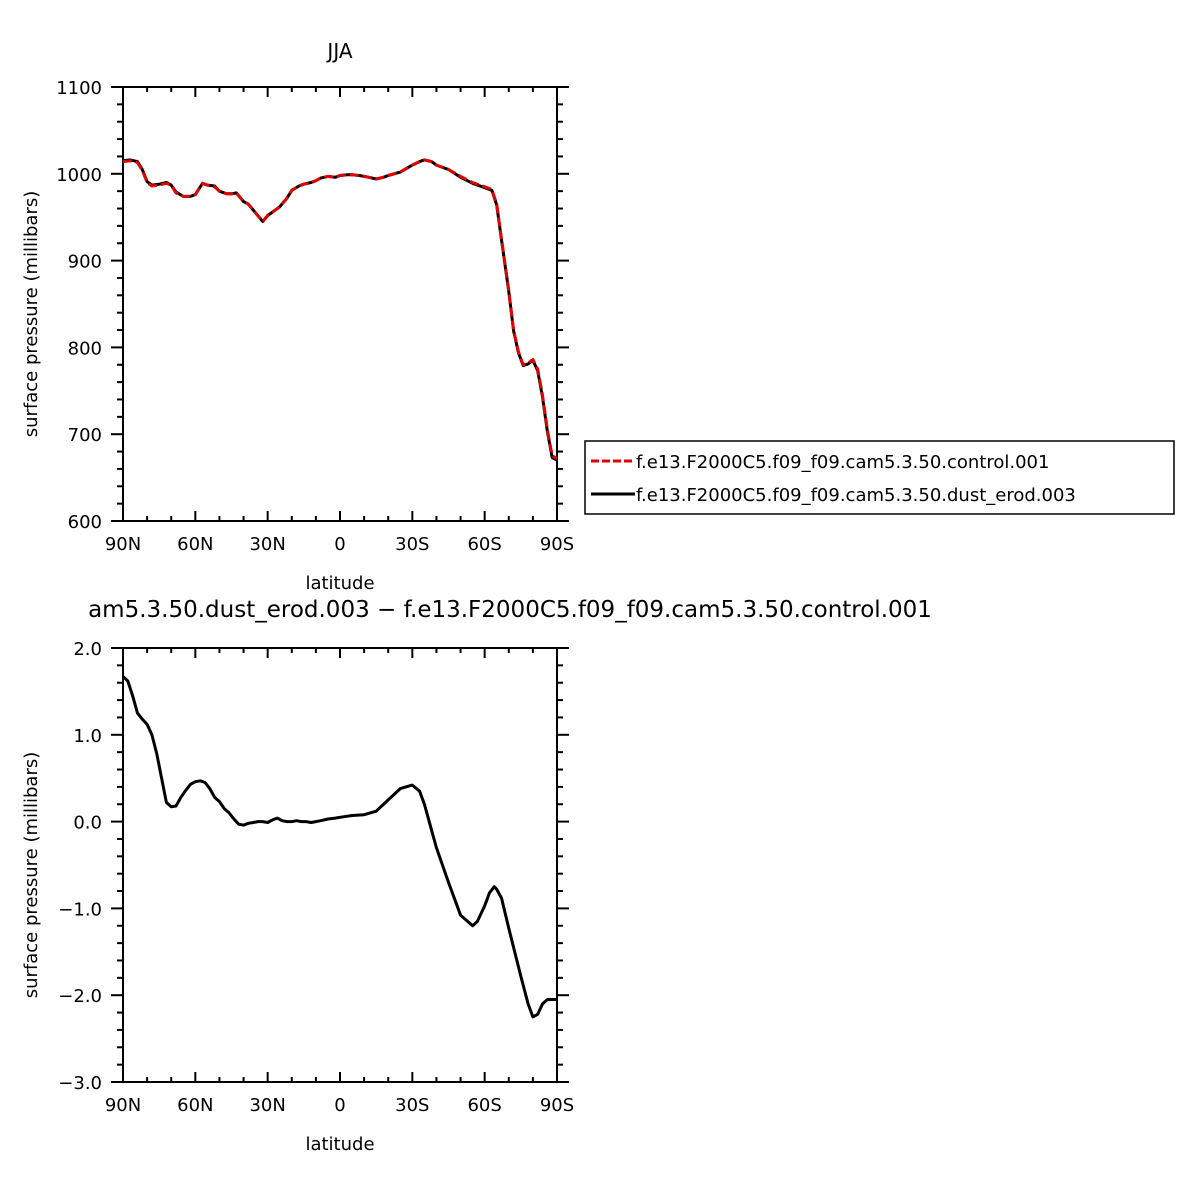  What do you see at coordinates (87, 823) in the screenshot?
I see `y-tick-label: 0.0` at bounding box center [87, 823].